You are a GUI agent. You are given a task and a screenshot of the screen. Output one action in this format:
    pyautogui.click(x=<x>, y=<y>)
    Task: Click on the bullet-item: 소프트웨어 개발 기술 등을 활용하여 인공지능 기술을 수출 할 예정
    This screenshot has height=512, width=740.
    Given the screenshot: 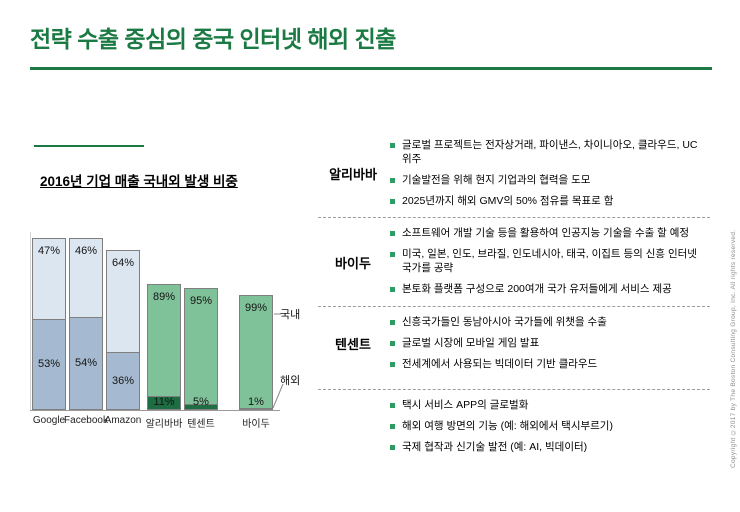 What is the action you would take?
    pyautogui.click(x=547, y=234)
    